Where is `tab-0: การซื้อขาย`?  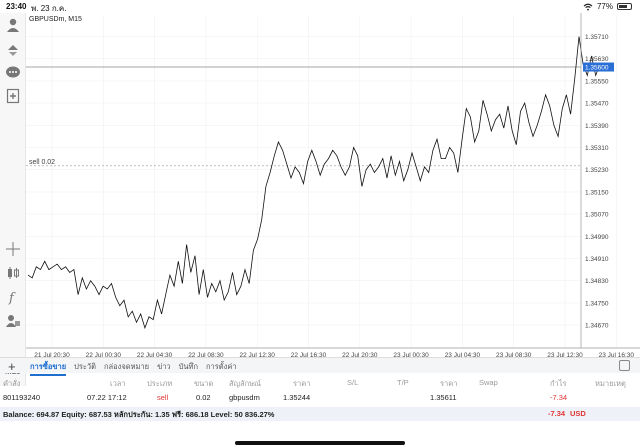
tab-0: การซื้อขาย is located at coordinates (48, 368).